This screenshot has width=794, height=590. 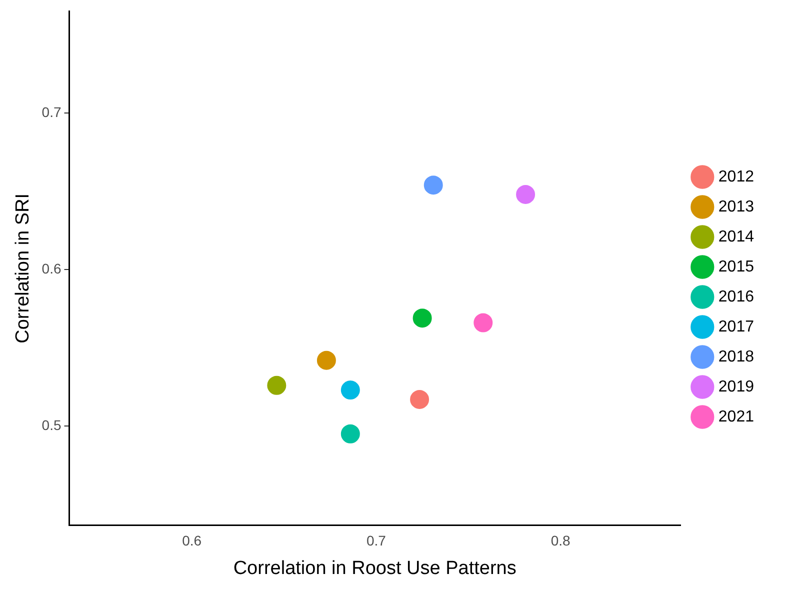 What do you see at coordinates (736, 417) in the screenshot?
I see `legend-label: 2021` at bounding box center [736, 417].